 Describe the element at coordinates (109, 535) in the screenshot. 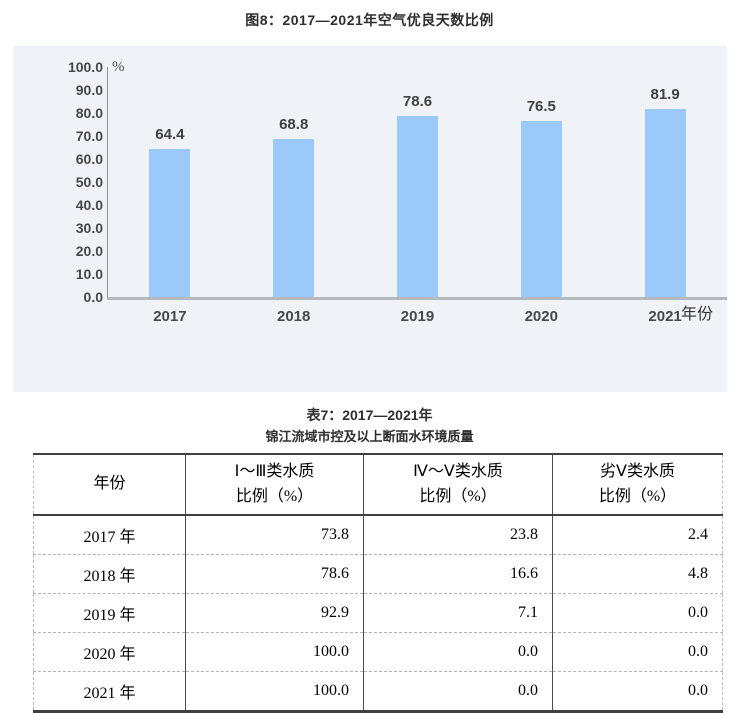

I see `year-cell: 2017 年` at that location.